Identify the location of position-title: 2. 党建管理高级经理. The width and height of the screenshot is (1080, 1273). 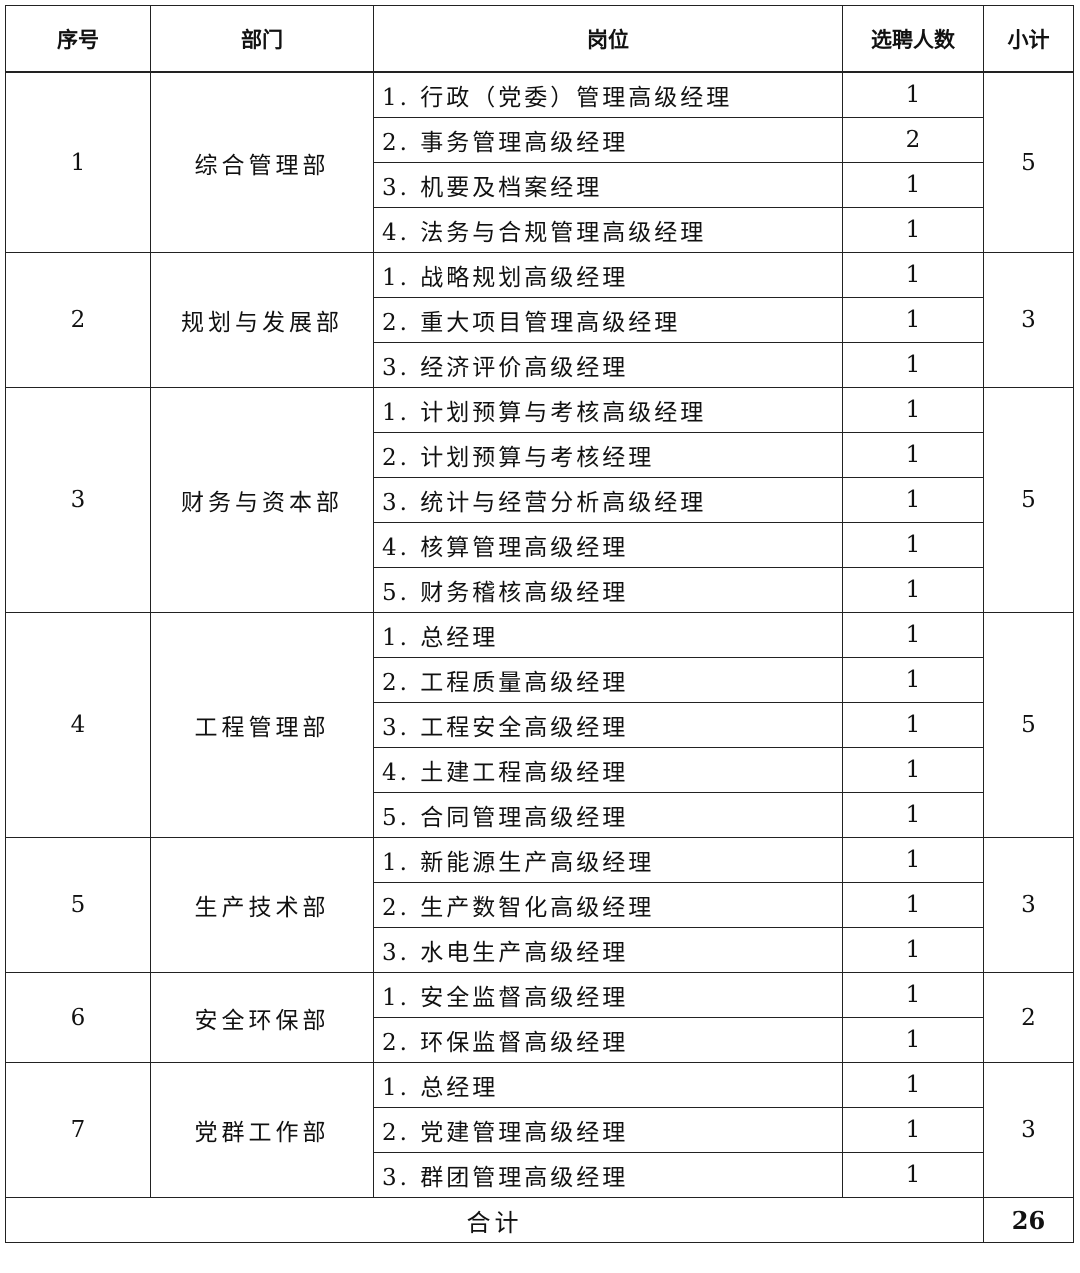
(608, 1130).